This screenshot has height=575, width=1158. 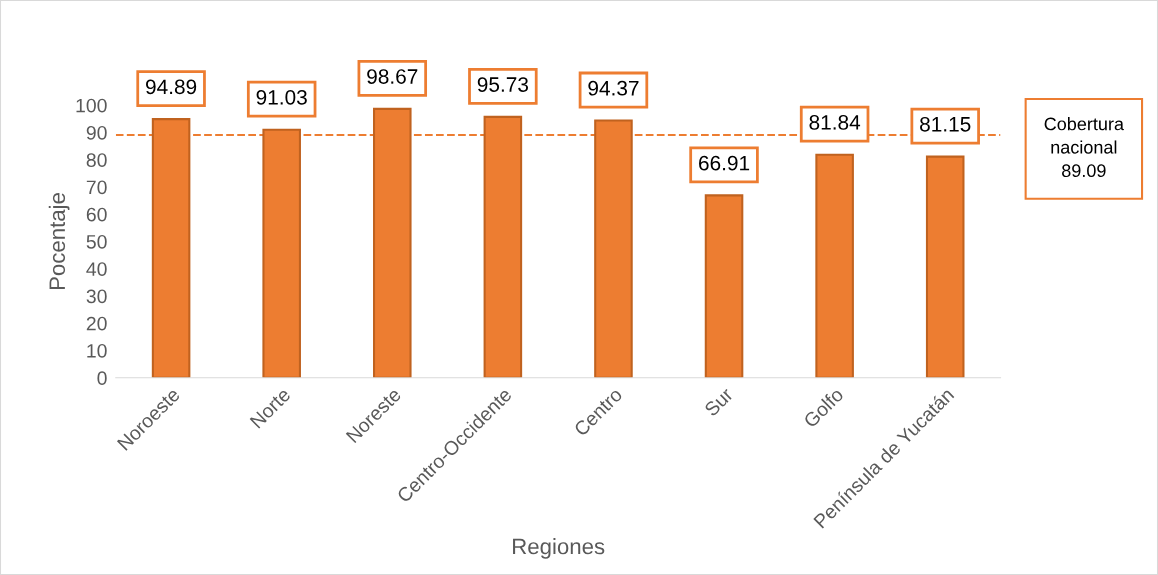 I want to click on y-tick-label: 0, so click(x=102, y=378).